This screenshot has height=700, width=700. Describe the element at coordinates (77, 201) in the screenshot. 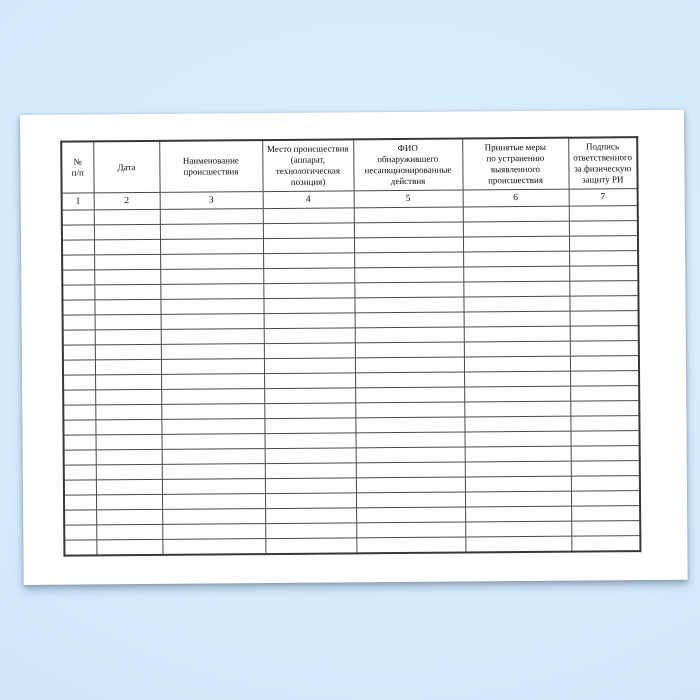

I see `column-number: 1` at that location.